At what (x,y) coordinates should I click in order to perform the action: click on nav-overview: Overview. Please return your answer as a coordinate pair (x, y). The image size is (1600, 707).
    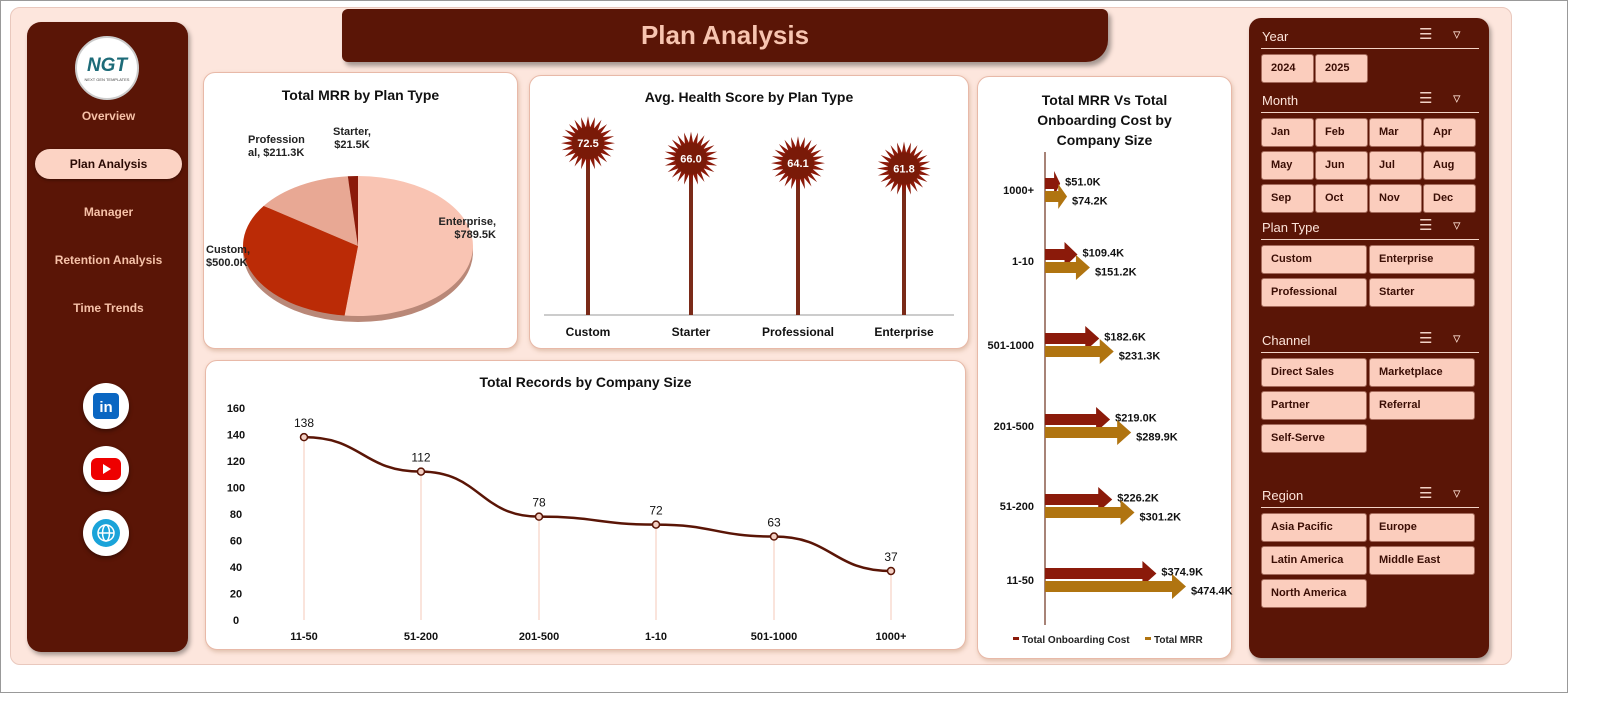
    Looking at the image, I should click on (108, 116).